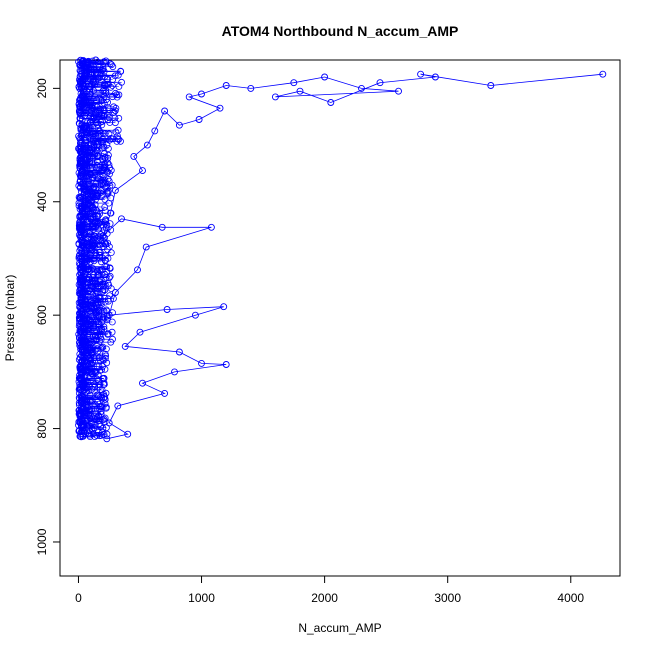  Describe the element at coordinates (340, 31) in the screenshot. I see `chart-title: ATOM4 Northbound N_accum_AMP` at that location.